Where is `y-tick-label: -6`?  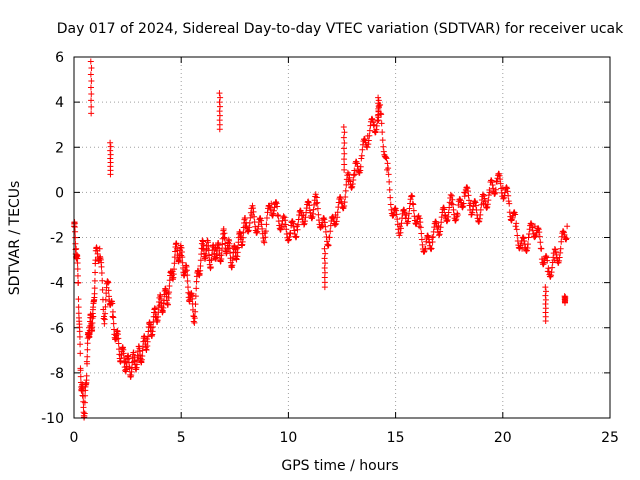 y-tick-label: -6 is located at coordinates (57, 329).